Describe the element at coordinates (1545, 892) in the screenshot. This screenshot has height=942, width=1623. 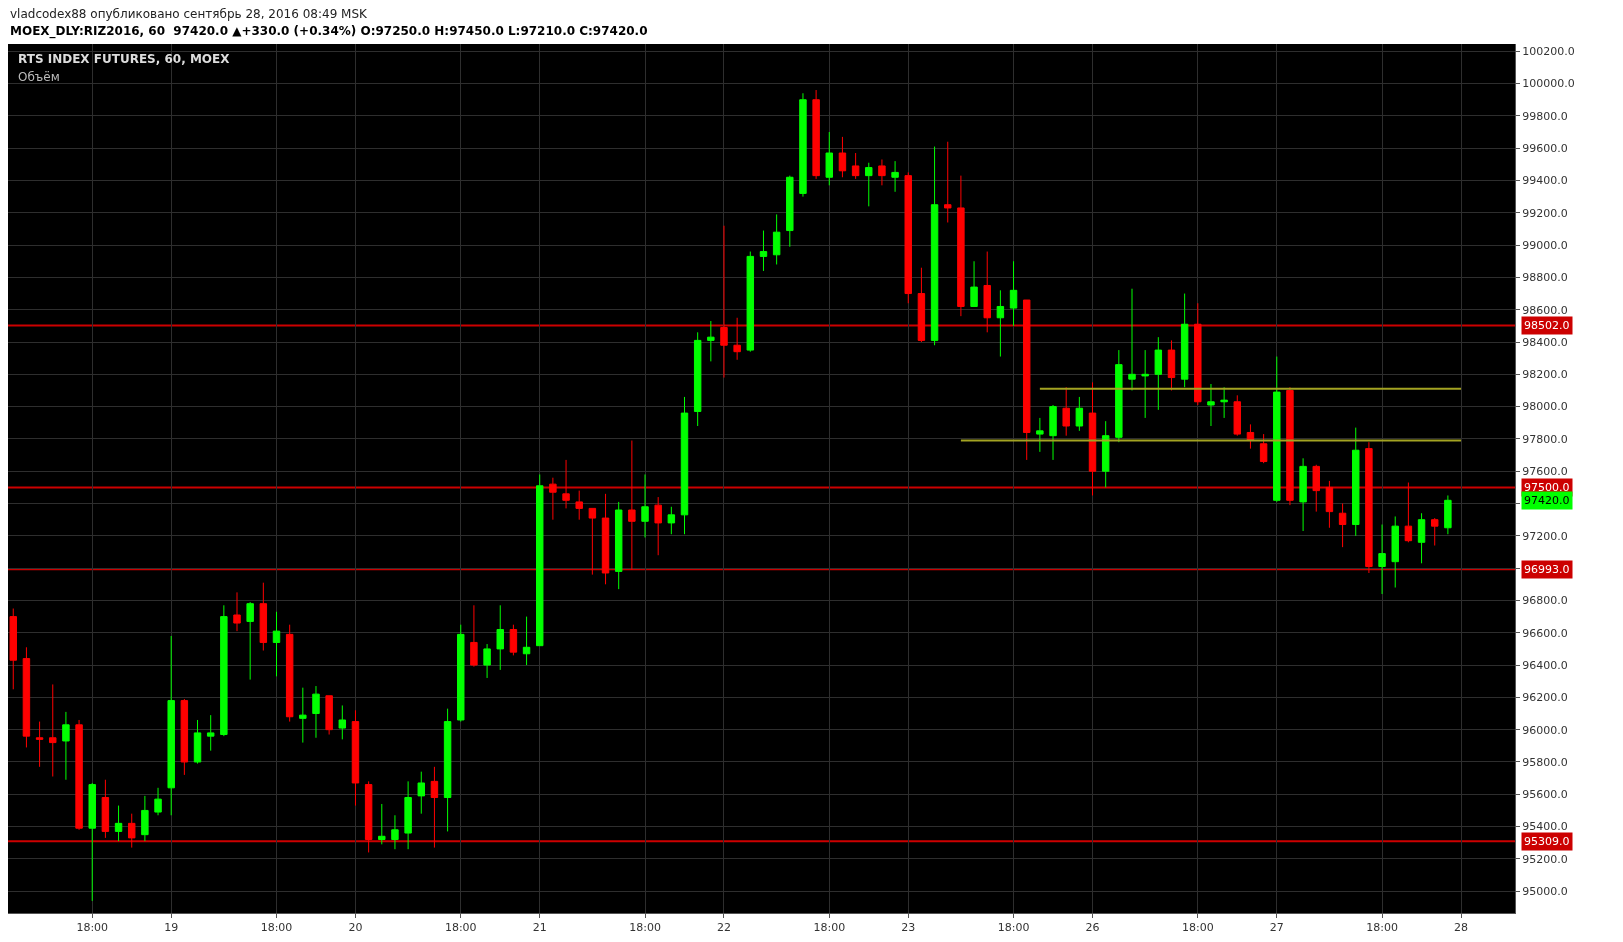
I see `y-tick-label: 95000.0` at that location.